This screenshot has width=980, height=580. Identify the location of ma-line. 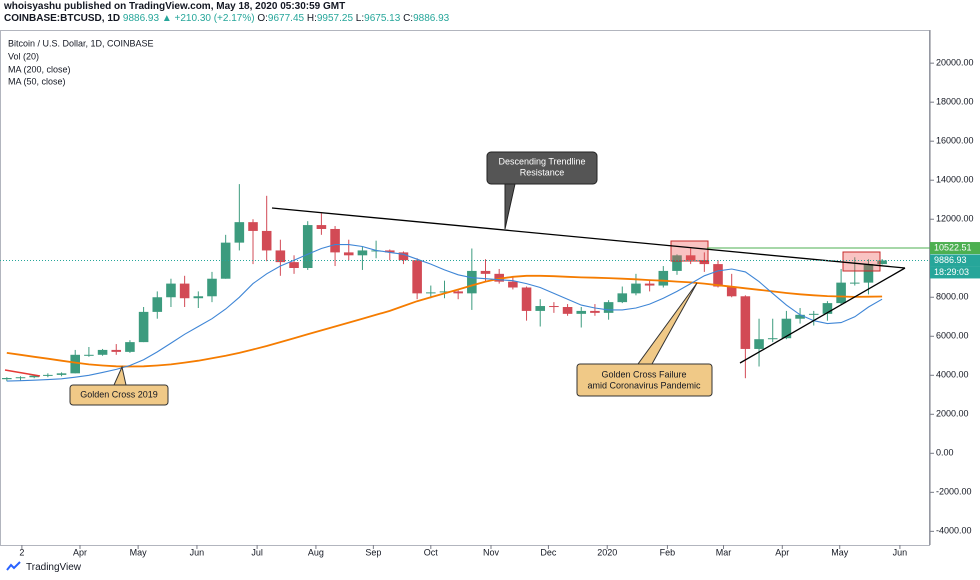
(444, 321).